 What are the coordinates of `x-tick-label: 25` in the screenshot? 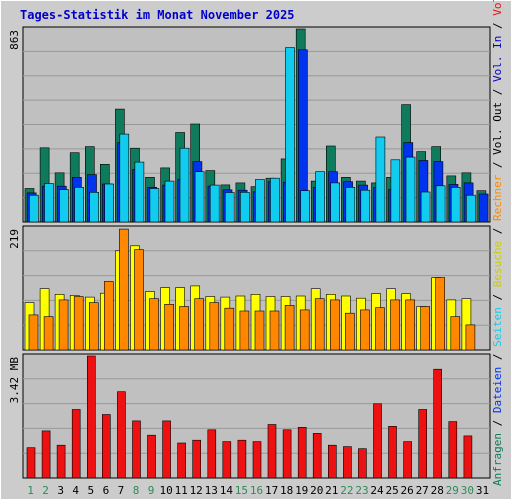 It's located at (391, 490).